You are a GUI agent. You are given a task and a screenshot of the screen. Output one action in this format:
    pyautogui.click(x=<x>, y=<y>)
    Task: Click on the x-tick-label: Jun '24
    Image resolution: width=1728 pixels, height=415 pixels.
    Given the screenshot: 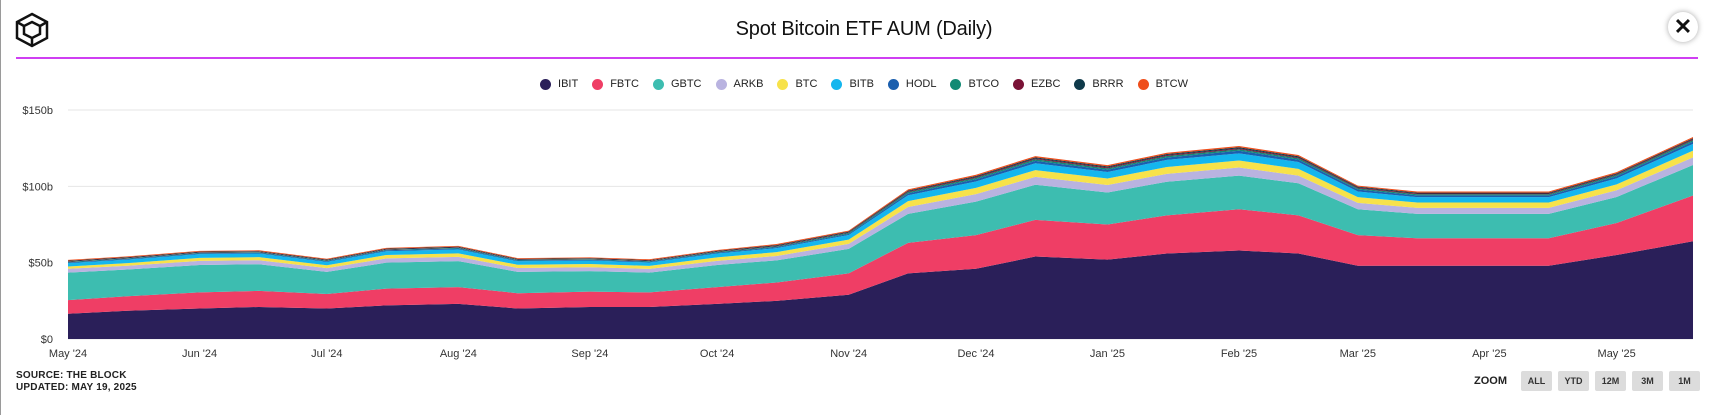 What is the action you would take?
    pyautogui.click(x=199, y=354)
    